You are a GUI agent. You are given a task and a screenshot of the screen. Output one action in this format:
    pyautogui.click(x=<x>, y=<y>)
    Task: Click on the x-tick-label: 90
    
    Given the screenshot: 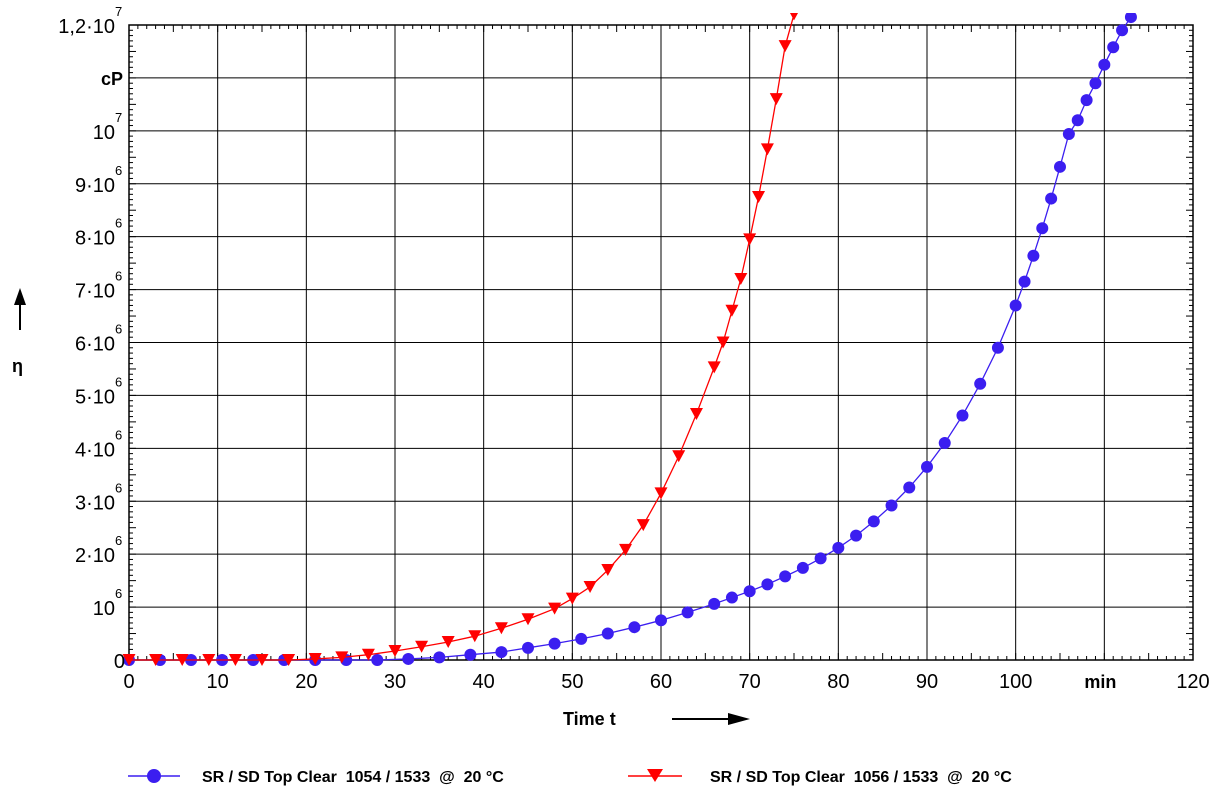 What is the action you would take?
    pyautogui.click(x=927, y=682)
    